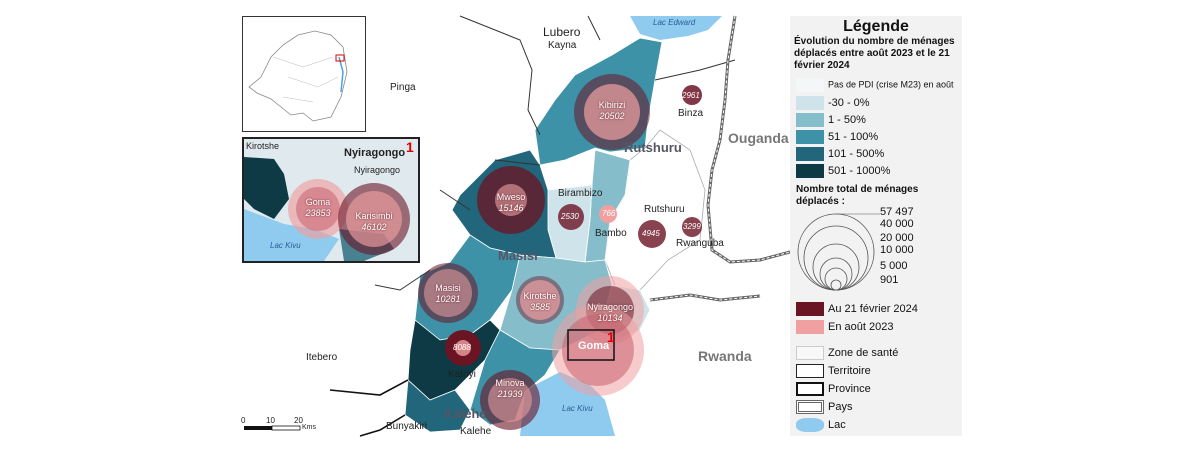 The height and width of the screenshot is (450, 1200). I want to click on legend-size-0: 57 497, so click(897, 212).